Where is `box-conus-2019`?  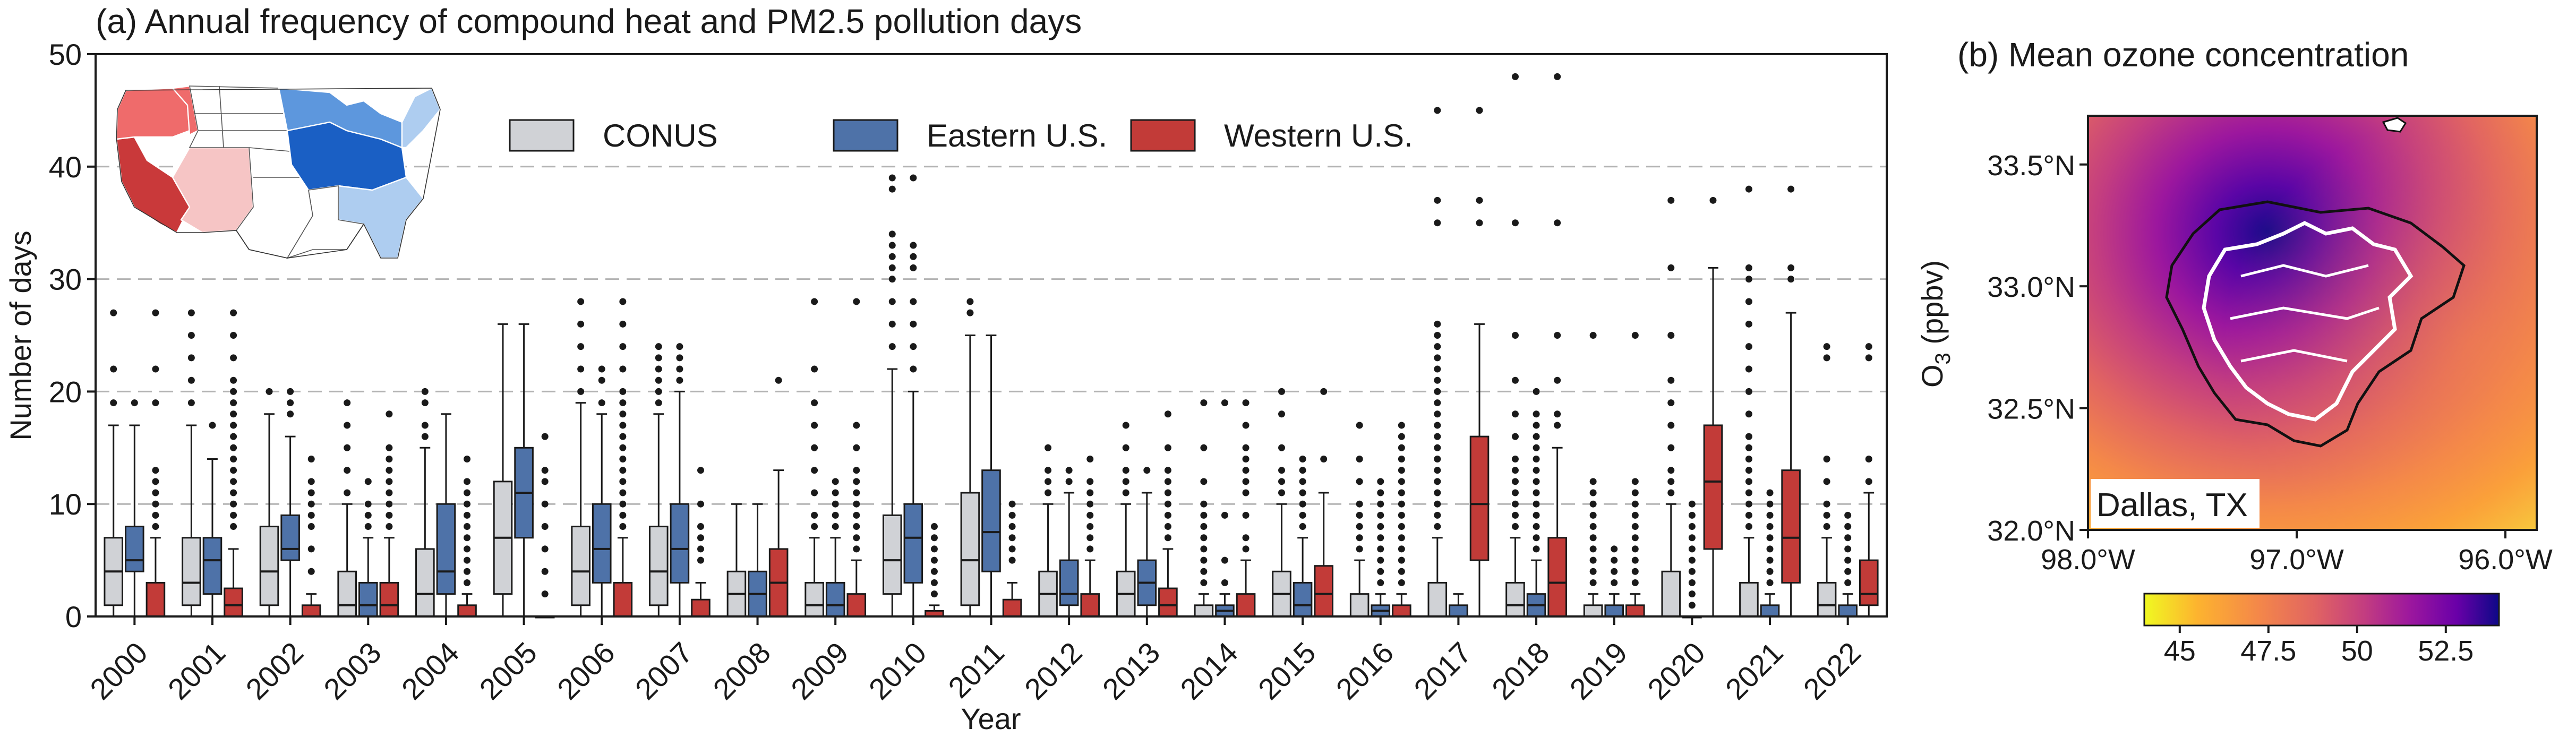
box-conus-2019 is located at coordinates (1593, 475).